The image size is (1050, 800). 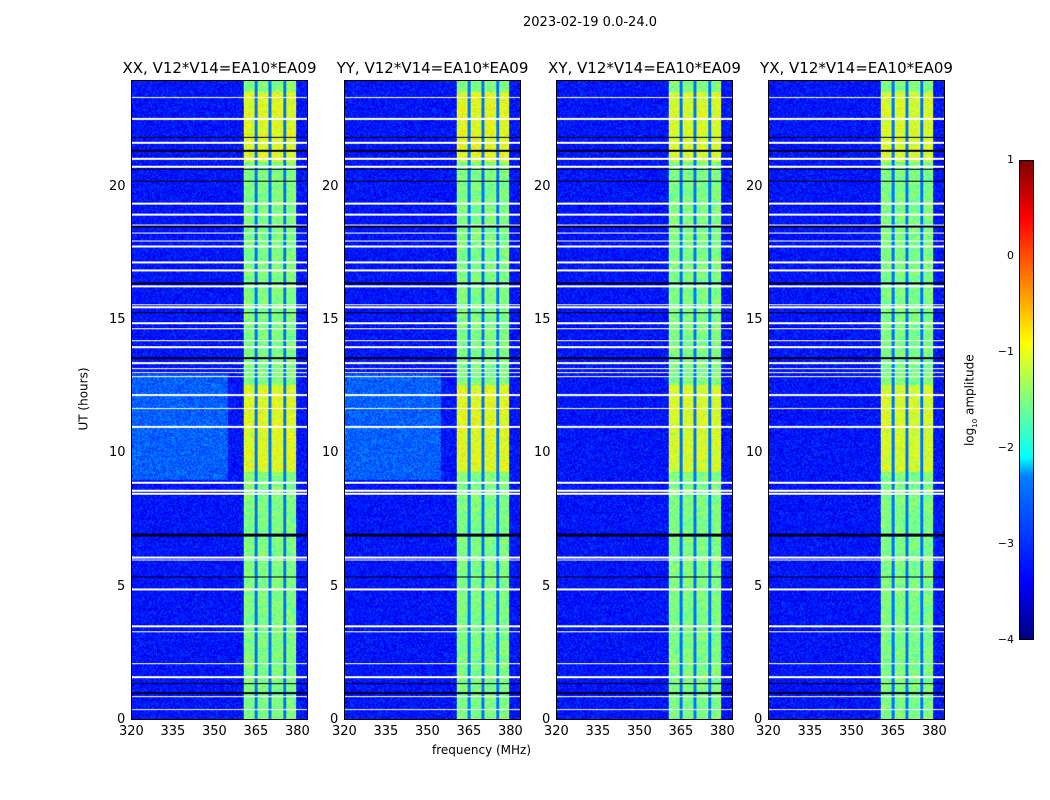 I want to click on panel-title: XX, V12*V14=EA10*EA09, so click(x=219, y=68).